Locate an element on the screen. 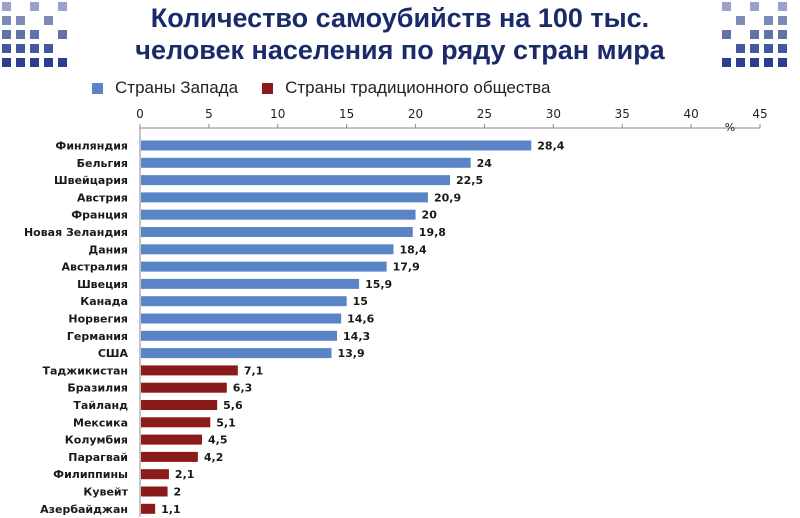 Image resolution: width=800 pixels, height=518 pixels. data-label: 24 is located at coordinates (485, 163).